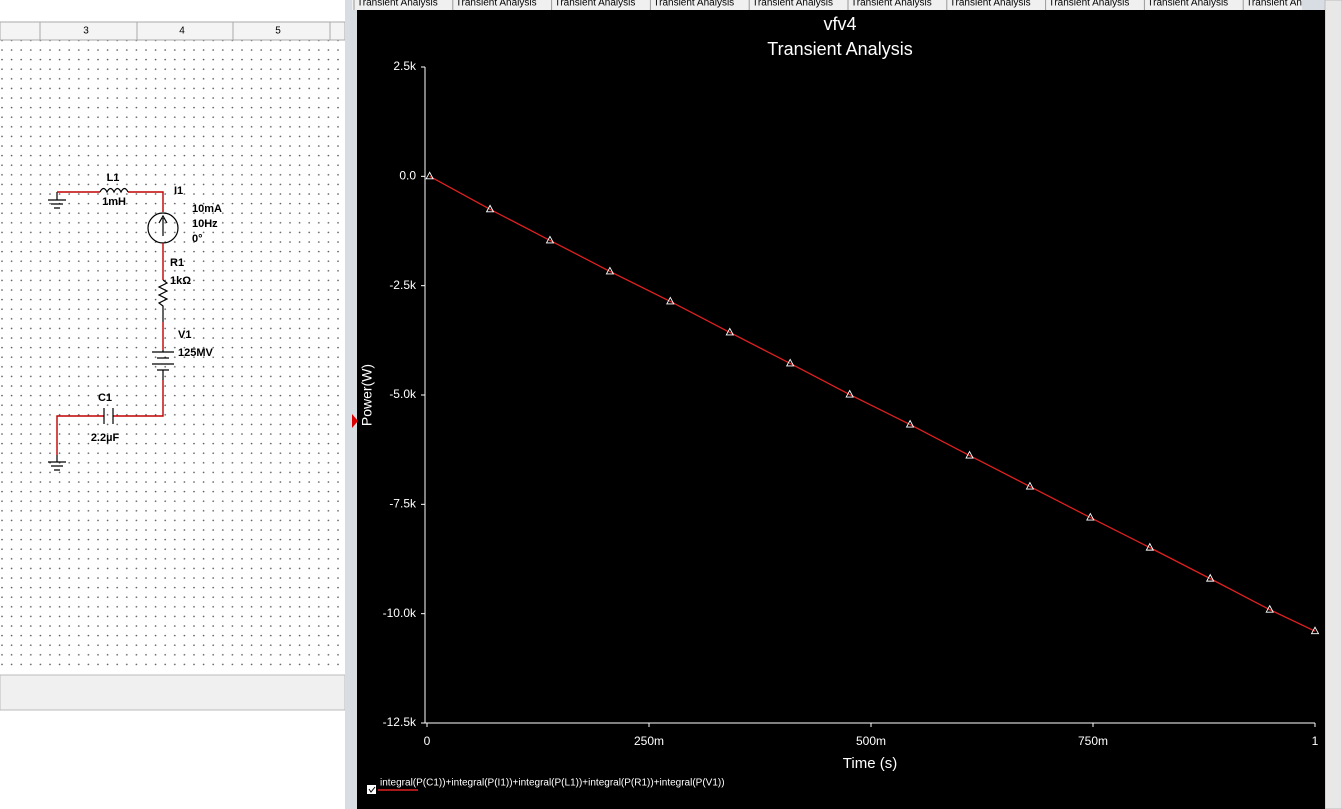  I want to click on y-axis-label: Power(W), so click(367, 395).